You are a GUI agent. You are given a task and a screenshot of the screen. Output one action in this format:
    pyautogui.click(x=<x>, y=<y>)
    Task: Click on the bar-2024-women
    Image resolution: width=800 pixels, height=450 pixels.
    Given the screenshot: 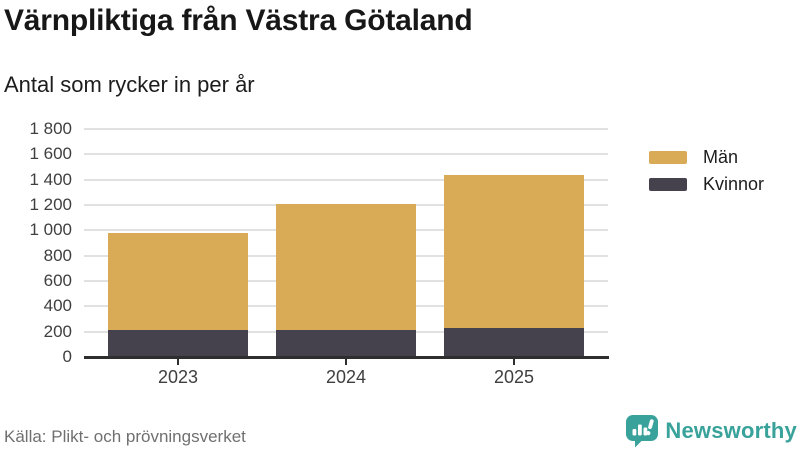 What is the action you would take?
    pyautogui.click(x=346, y=343)
    